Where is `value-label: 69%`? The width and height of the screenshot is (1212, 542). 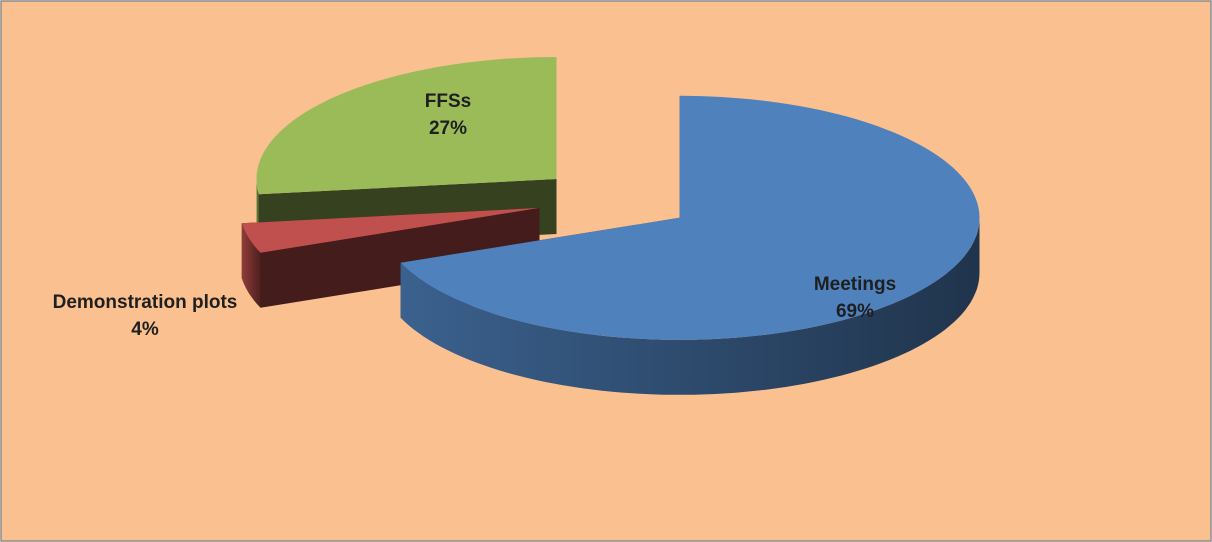 value-label: 69% is located at coordinates (855, 311).